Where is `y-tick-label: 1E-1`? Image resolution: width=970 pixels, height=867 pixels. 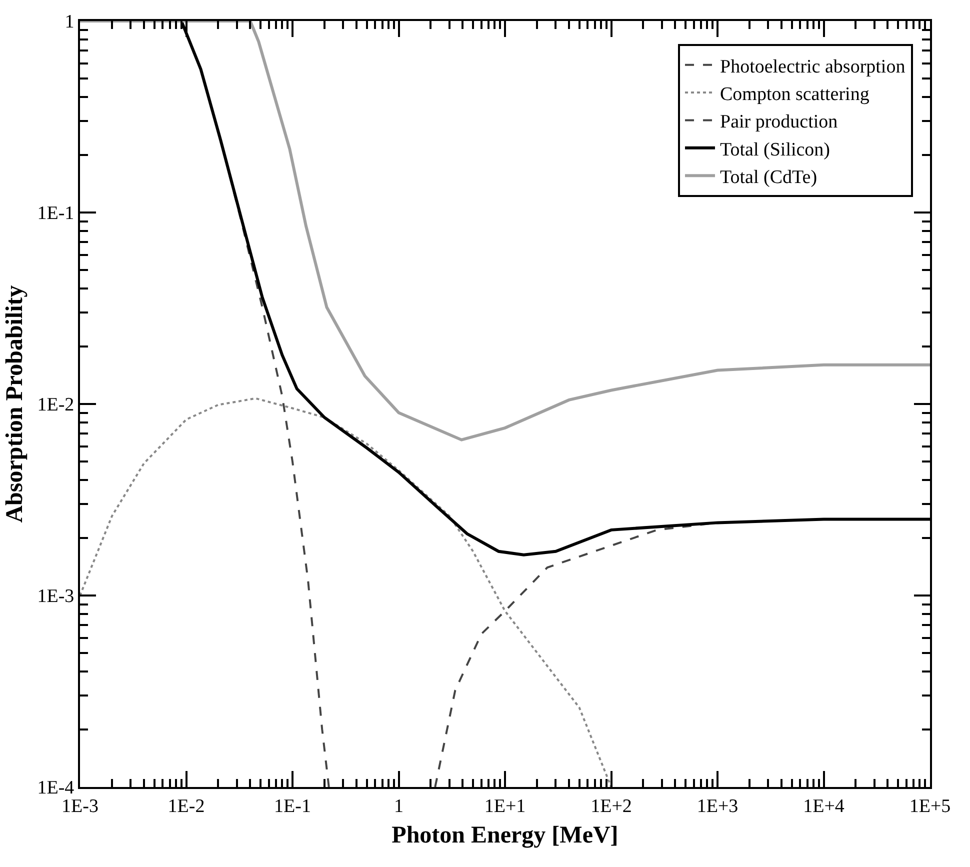 y-tick-label: 1E-1 is located at coordinates (55, 213).